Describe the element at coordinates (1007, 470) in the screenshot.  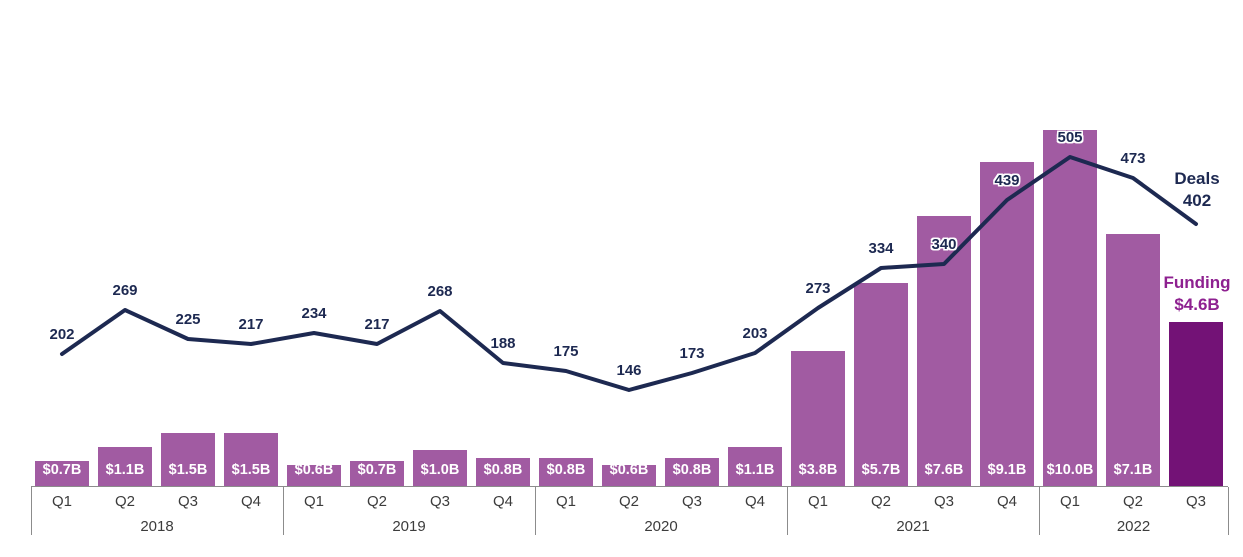
I see `funding-bar-value-label: $9.1B` at that location.